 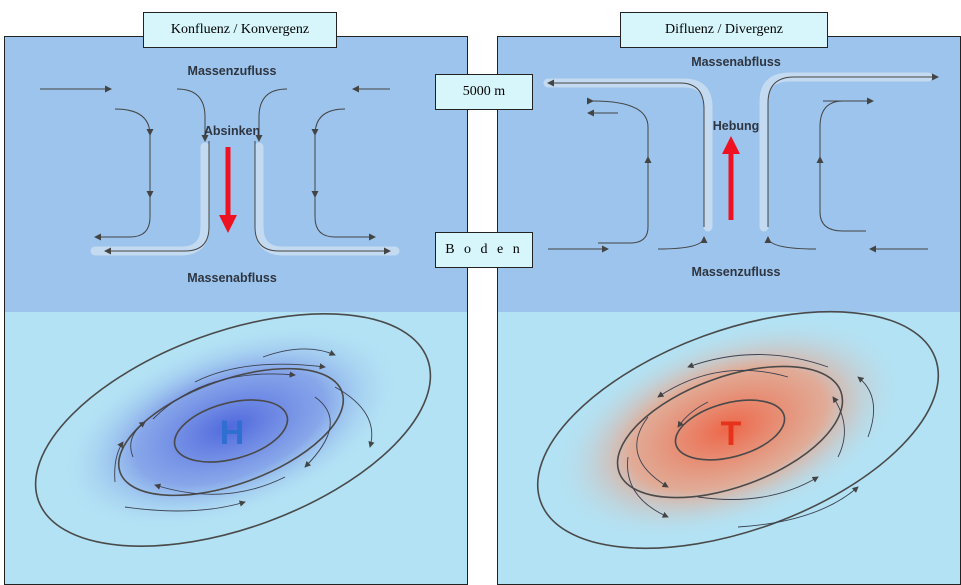 What do you see at coordinates (228, 190) in the screenshot?
I see `sinking-arrow` at bounding box center [228, 190].